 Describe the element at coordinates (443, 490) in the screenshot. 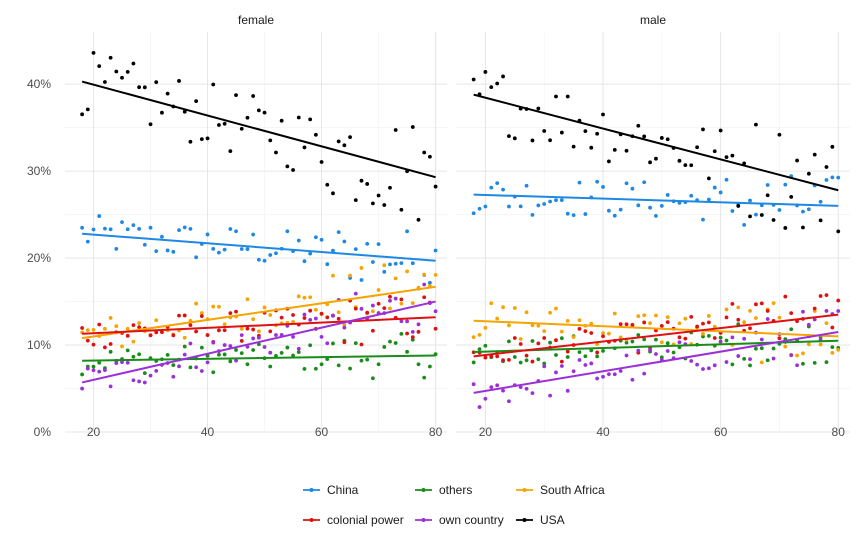

I see `legend-item: others` at that location.